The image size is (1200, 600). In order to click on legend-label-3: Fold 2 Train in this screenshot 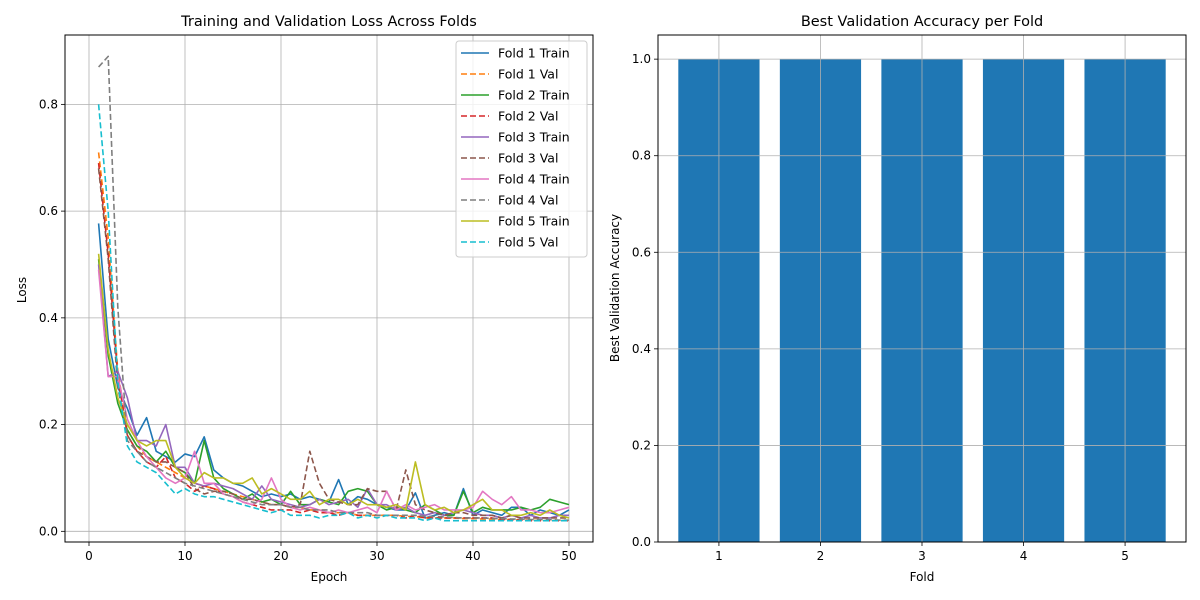, I will do `click(534, 95)`.